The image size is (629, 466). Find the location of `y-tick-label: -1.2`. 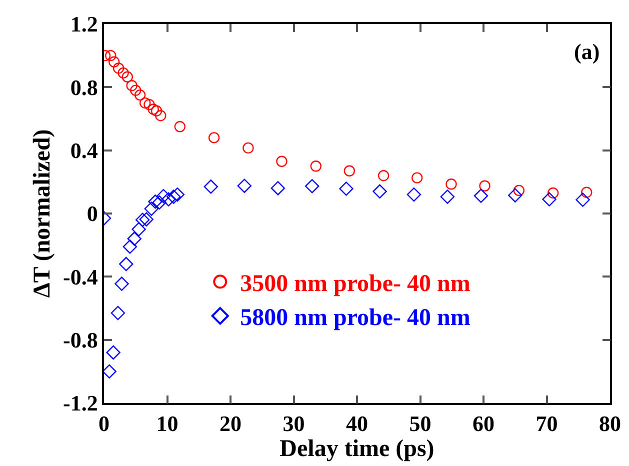

y-tick-label: -1.2 is located at coordinates (80, 403).